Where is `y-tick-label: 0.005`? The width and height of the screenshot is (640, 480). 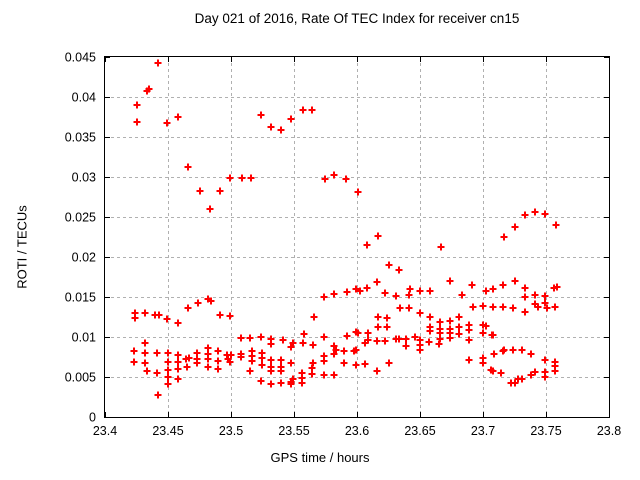 y-tick-label: 0.005 is located at coordinates (80, 378).